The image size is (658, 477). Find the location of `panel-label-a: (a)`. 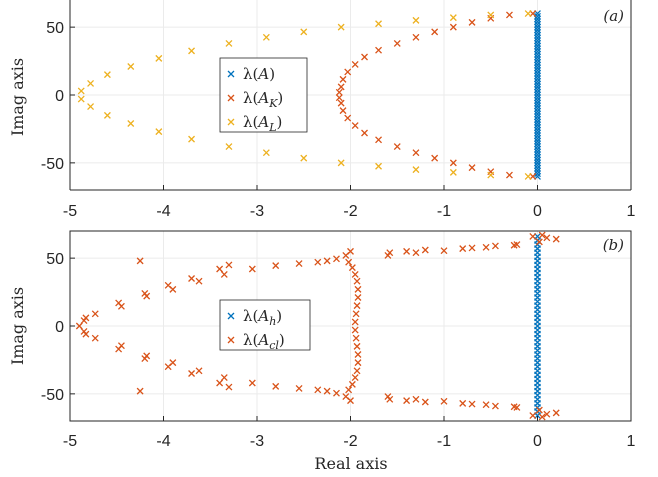

panel-label-a: (a) is located at coordinates (613, 16).